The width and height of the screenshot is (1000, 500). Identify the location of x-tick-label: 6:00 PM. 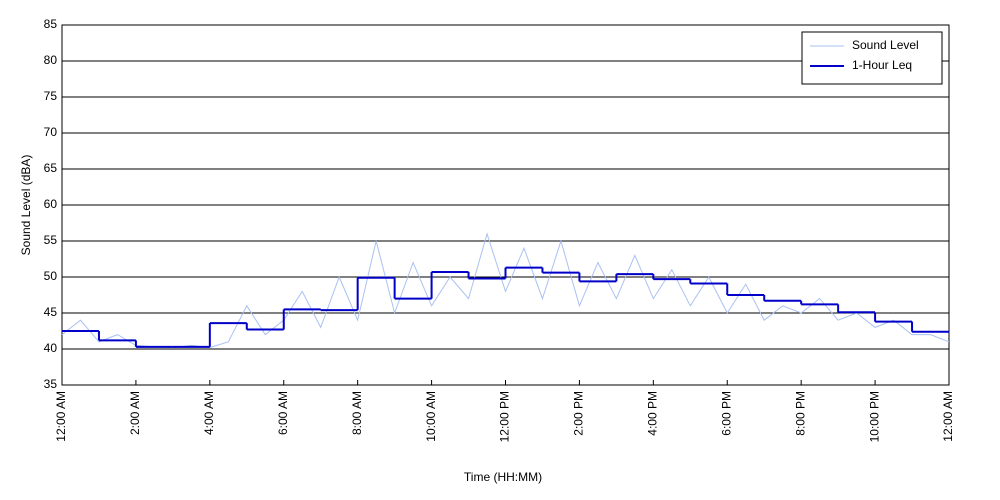
(726, 413).